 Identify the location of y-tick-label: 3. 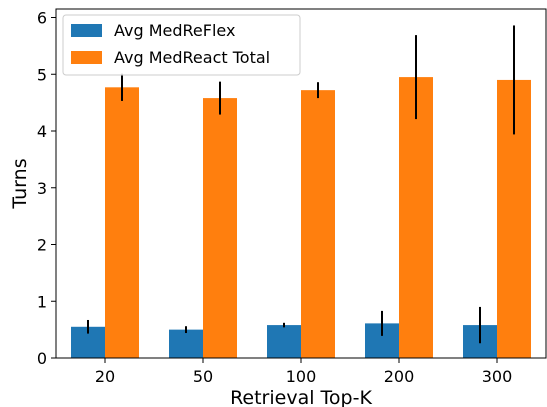
(42, 188).